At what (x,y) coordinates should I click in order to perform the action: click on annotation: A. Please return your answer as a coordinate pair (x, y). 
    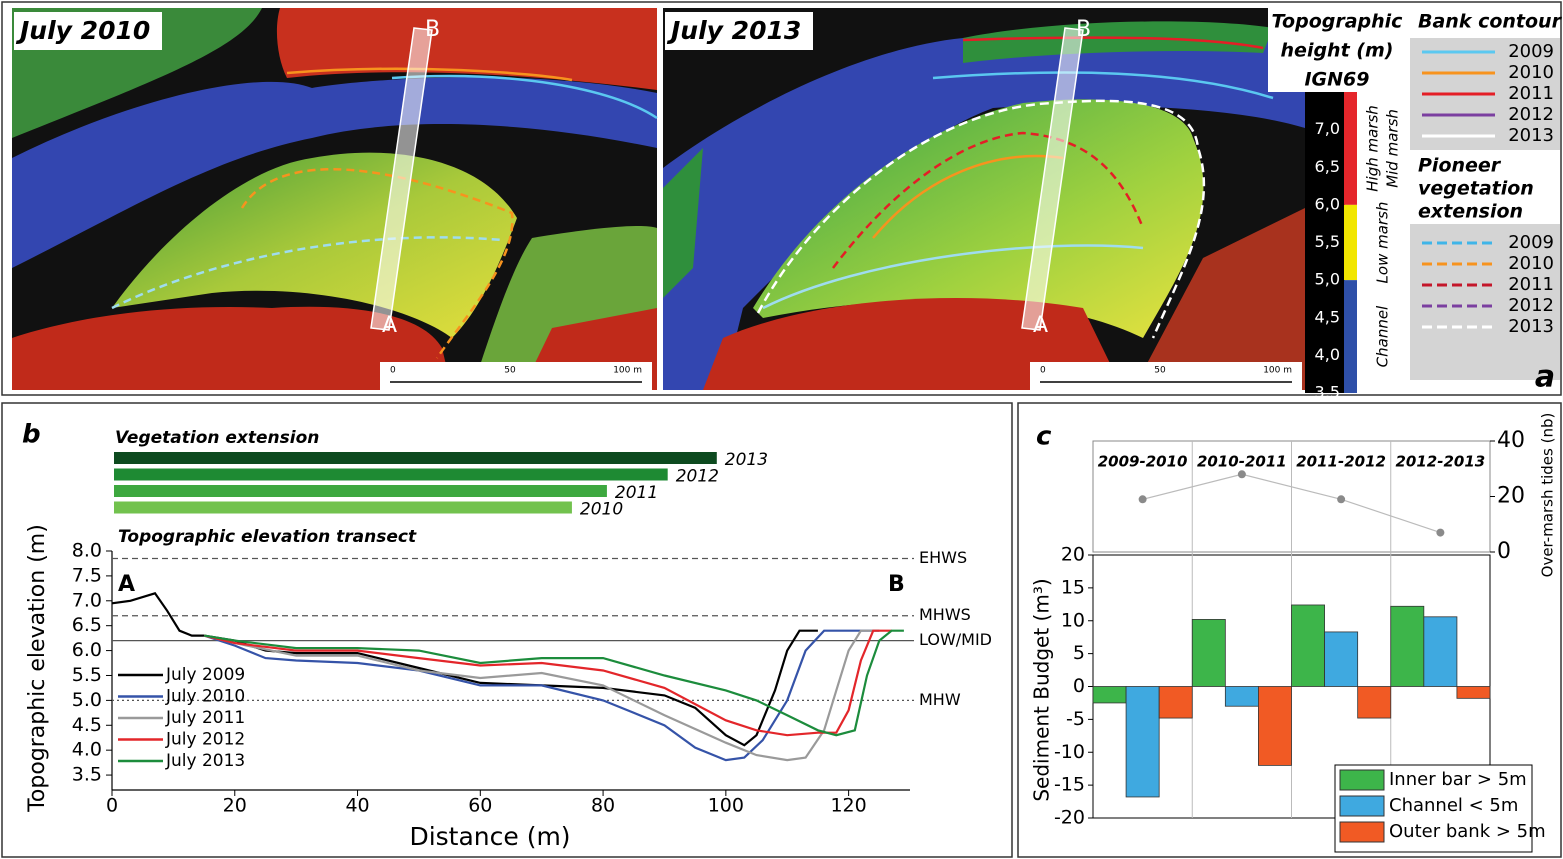
    Looking at the image, I should click on (126, 584).